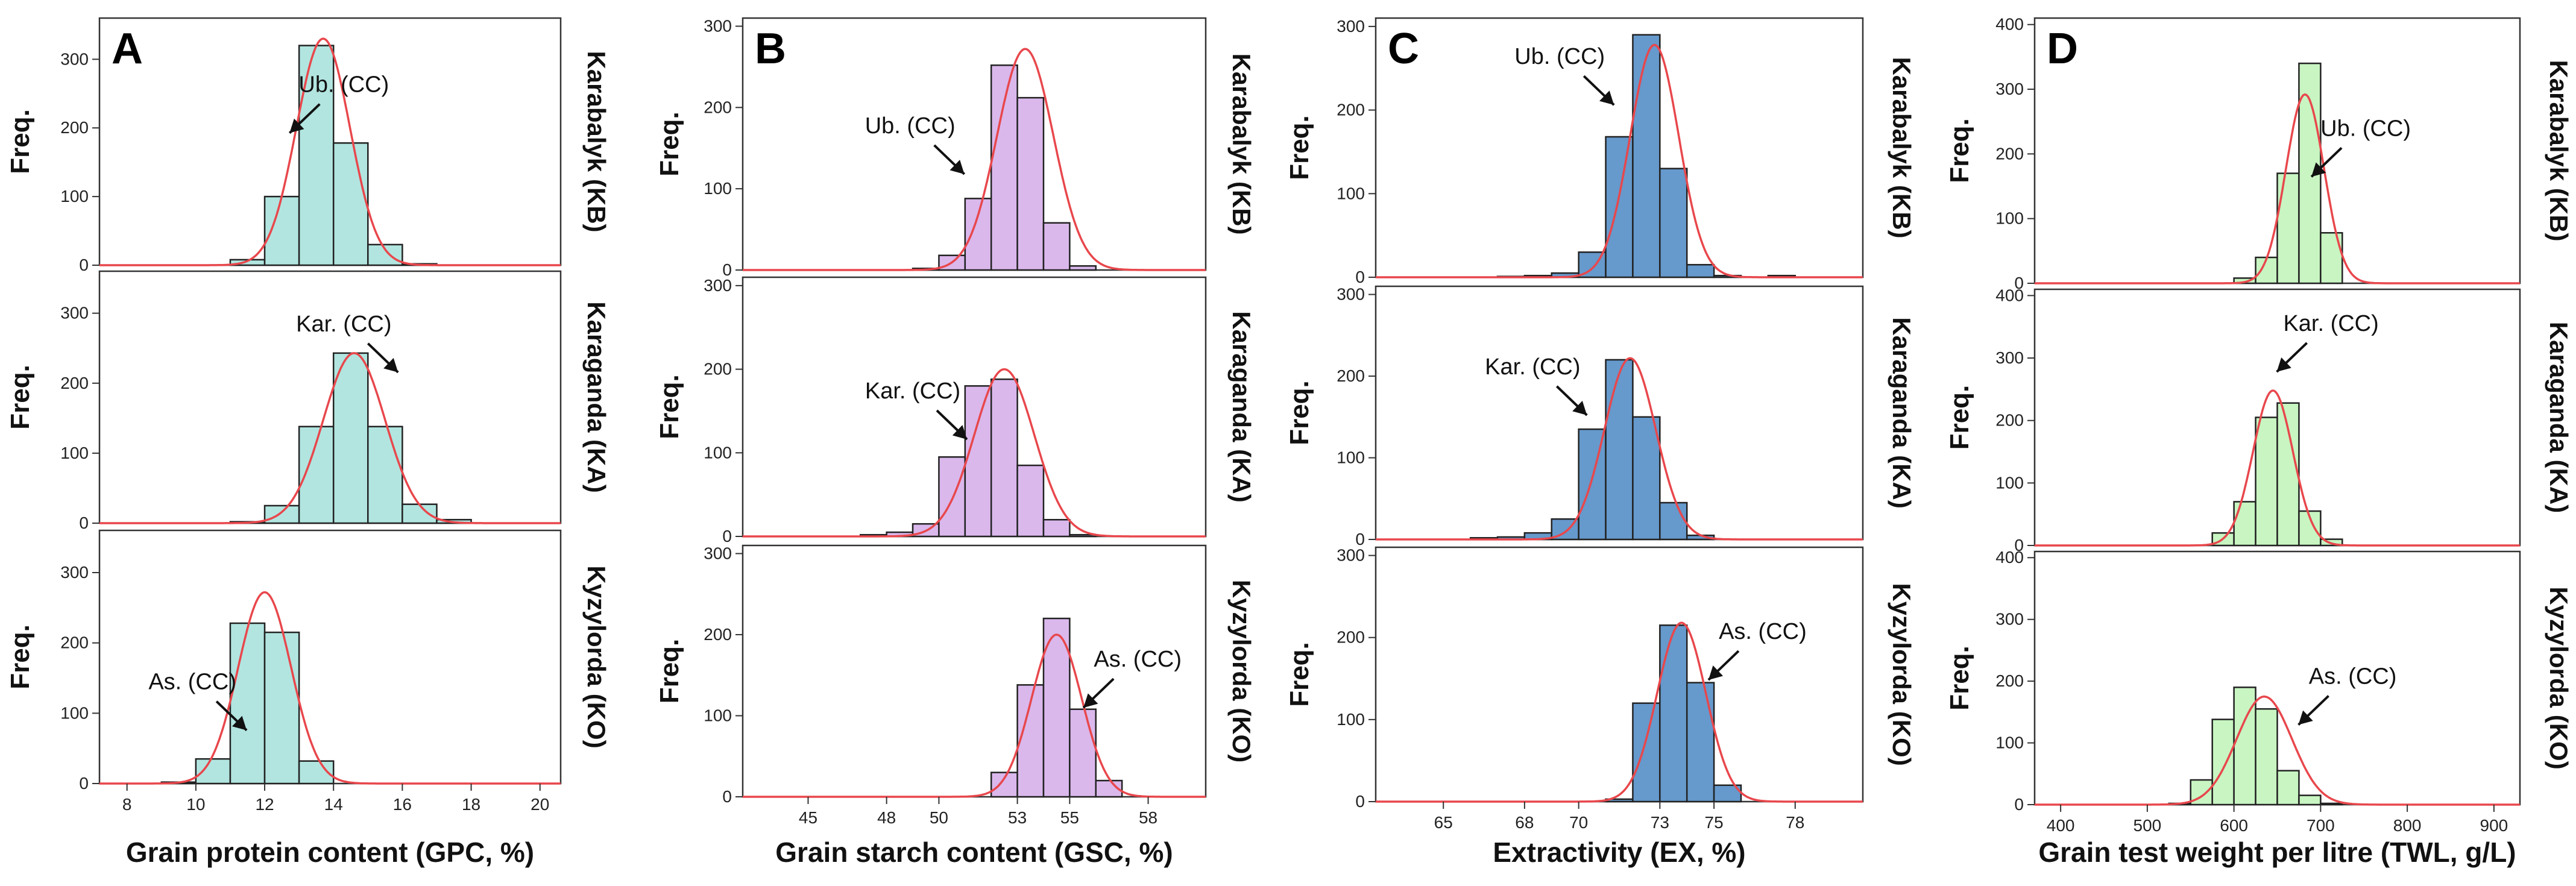  I want to click on facet-1: 0 100 200 300 400 Karabalyk (KB) Freq. Ub. (CC), so click(2259, 153).